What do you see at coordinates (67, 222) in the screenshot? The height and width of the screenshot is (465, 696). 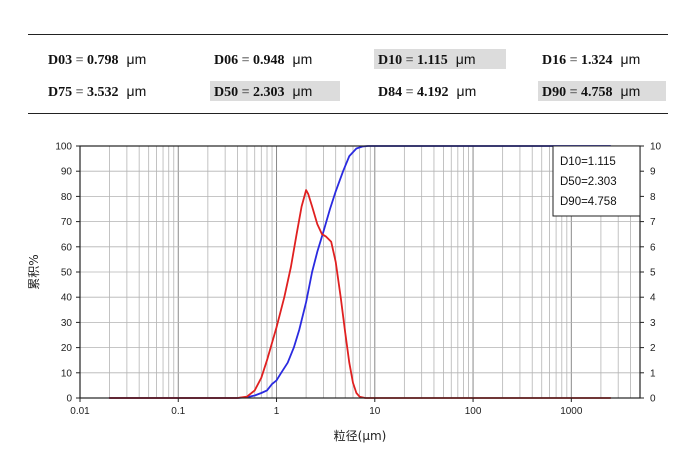 I see `y-tick-label: 70` at bounding box center [67, 222].